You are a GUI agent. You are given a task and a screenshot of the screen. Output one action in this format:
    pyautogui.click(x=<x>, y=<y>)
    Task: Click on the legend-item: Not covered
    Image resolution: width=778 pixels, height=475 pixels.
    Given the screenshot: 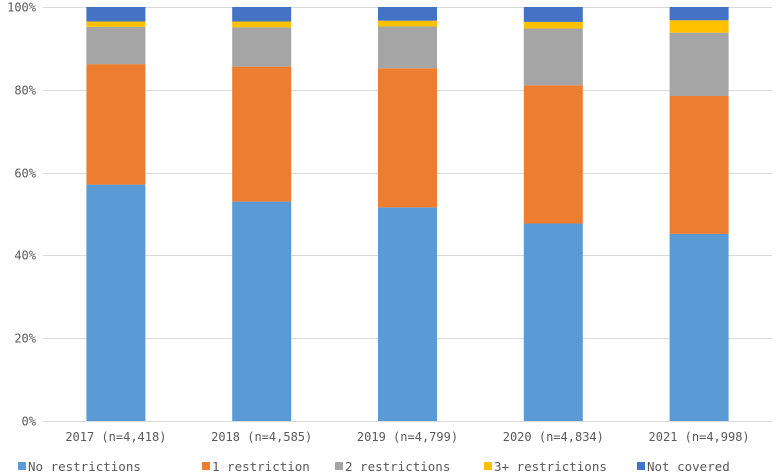 What is the action you would take?
    pyautogui.click(x=683, y=466)
    